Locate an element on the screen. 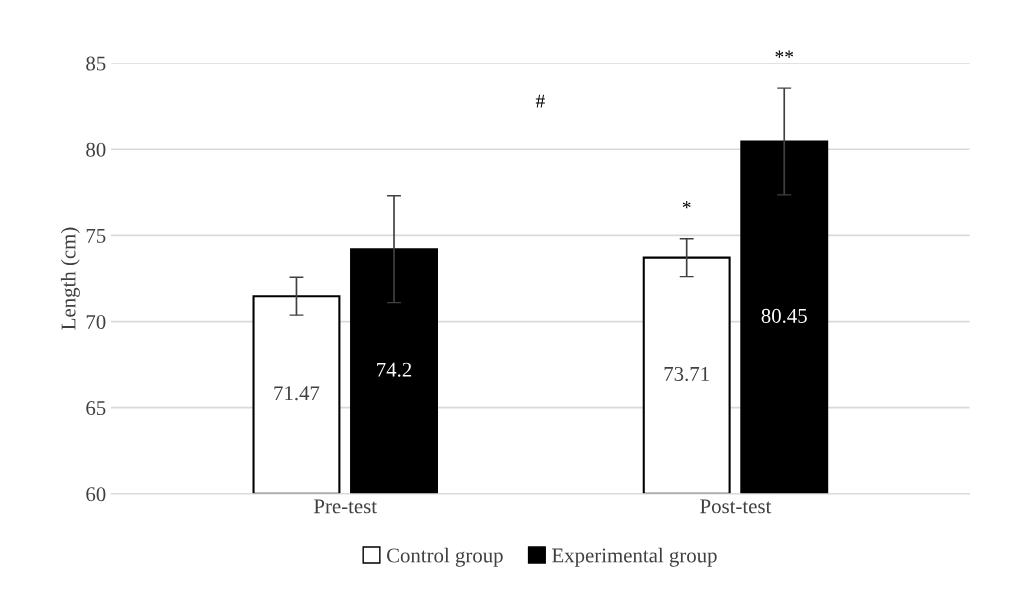 This screenshot has width=1010, height=590. y-tick-label: 60 is located at coordinates (96, 494).